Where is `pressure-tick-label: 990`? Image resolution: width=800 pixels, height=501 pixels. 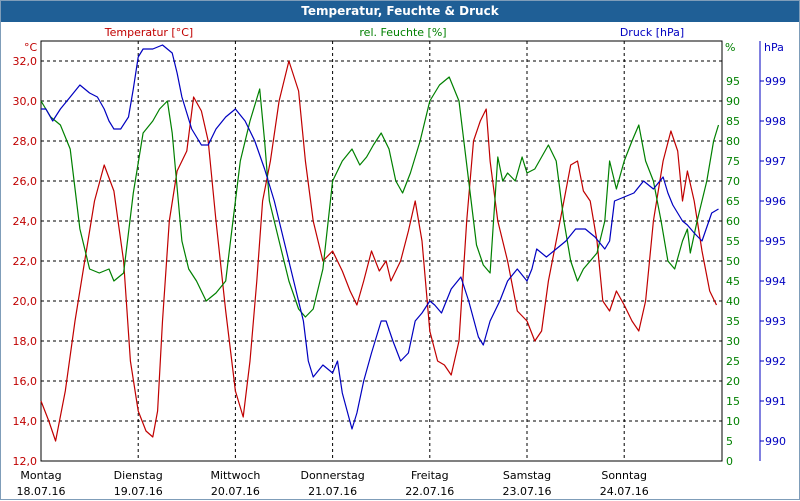 pressure-tick-label: 990 is located at coordinates (775, 441).